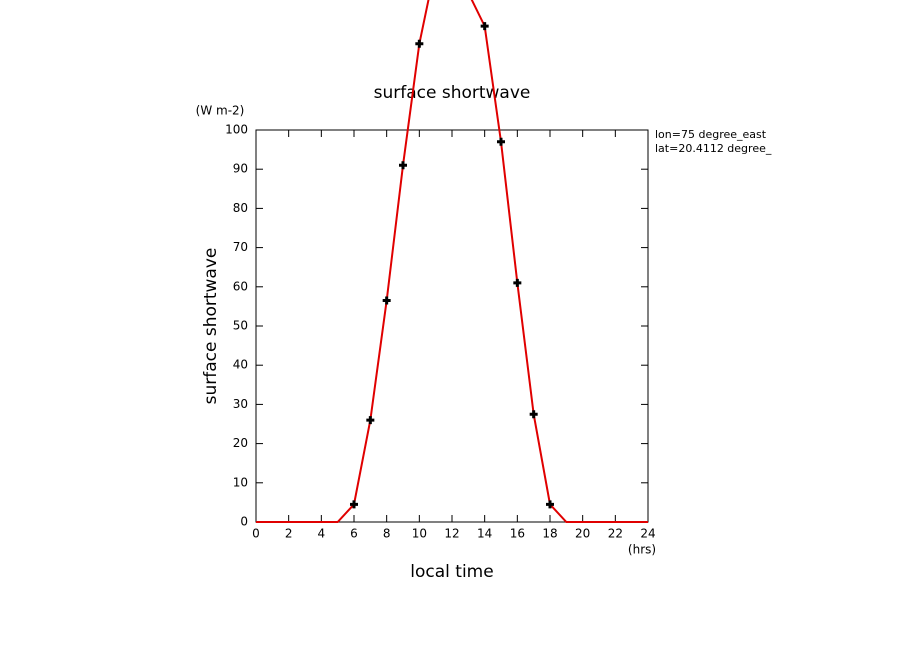 The height and width of the screenshot is (654, 904). I want to click on y-tick-label: 80, so click(240, 208).